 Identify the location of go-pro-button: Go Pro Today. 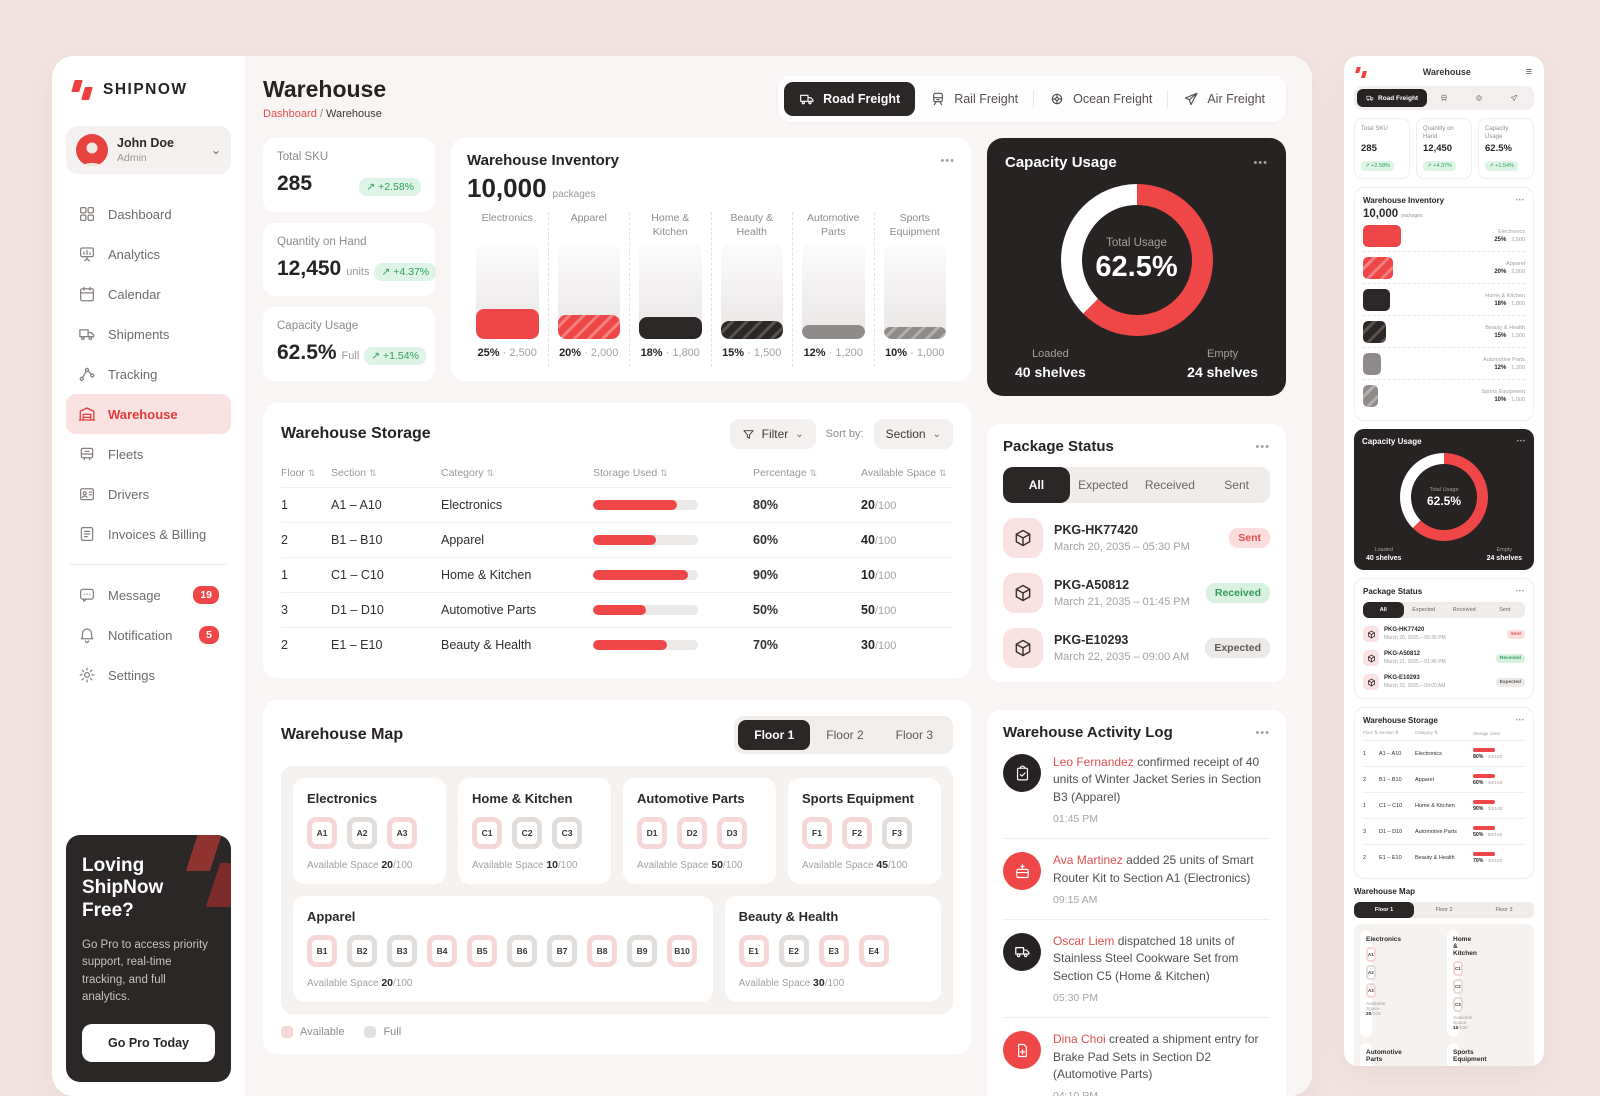
(148, 1043).